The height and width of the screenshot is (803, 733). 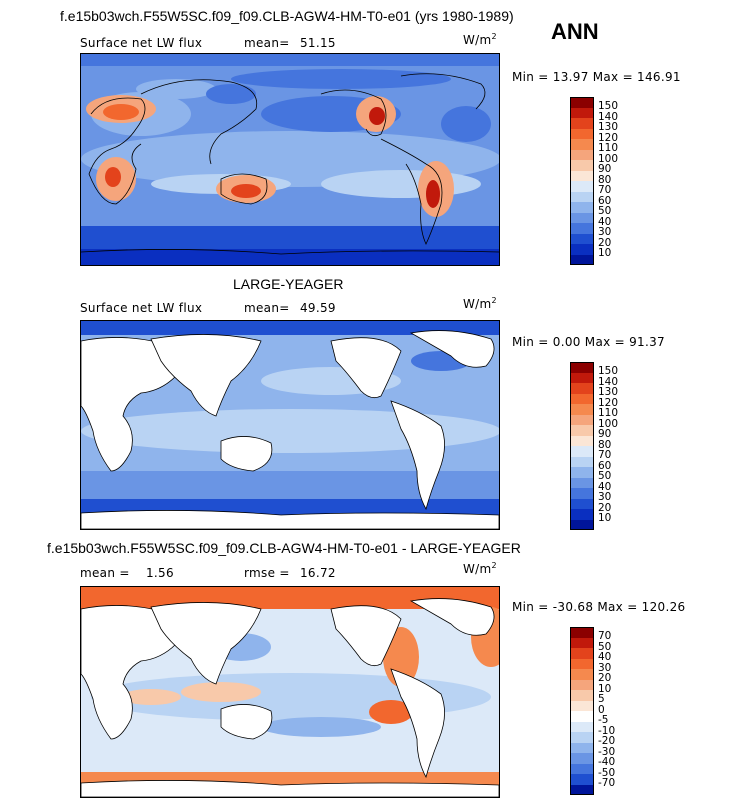 I want to click on panel-2-tick: 10, so click(x=605, y=518).